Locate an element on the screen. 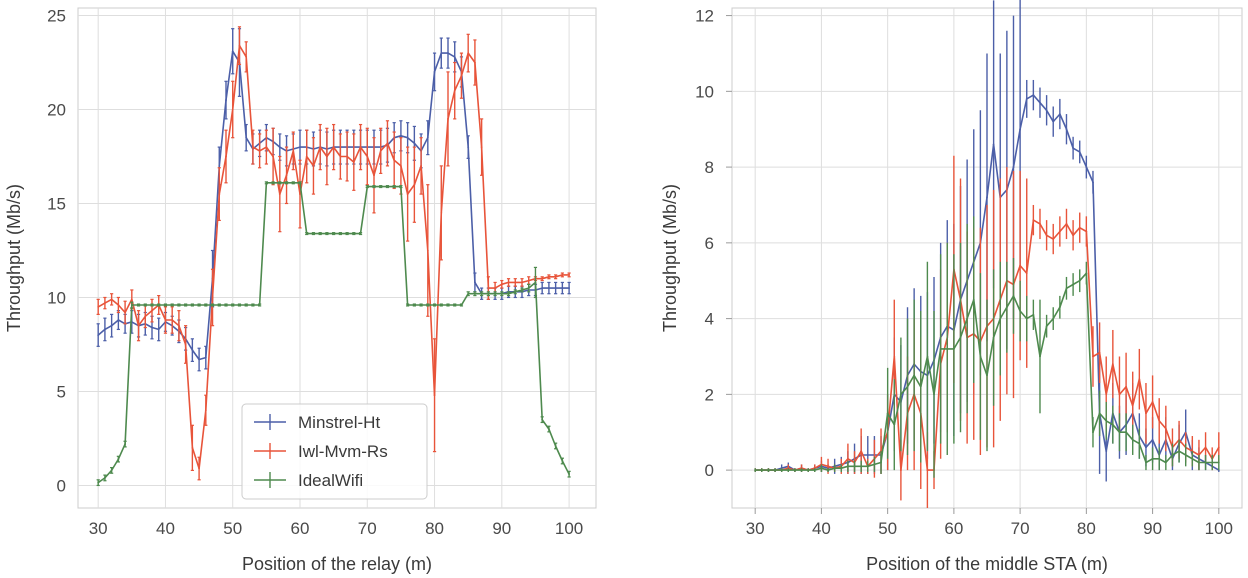 This screenshot has width=1248, height=578. x-tick-label: 90 is located at coordinates (1152, 528).